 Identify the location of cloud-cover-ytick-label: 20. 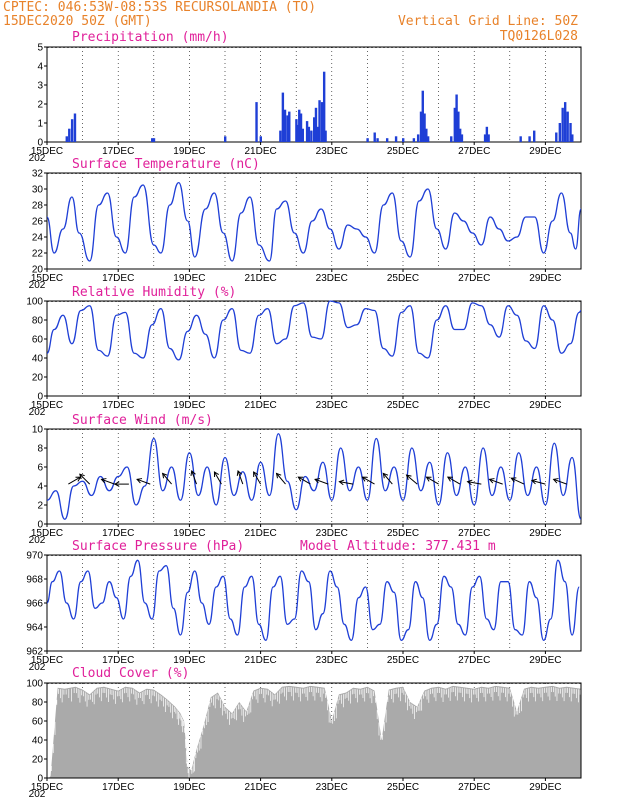
(38, 760).